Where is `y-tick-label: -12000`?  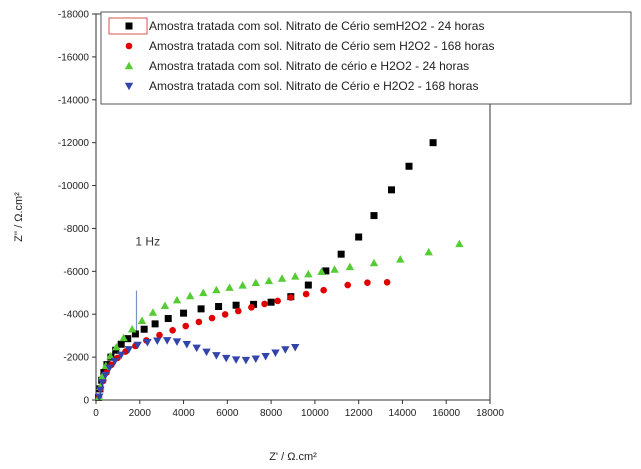
y-tick-label: -12000 is located at coordinates (74, 143).